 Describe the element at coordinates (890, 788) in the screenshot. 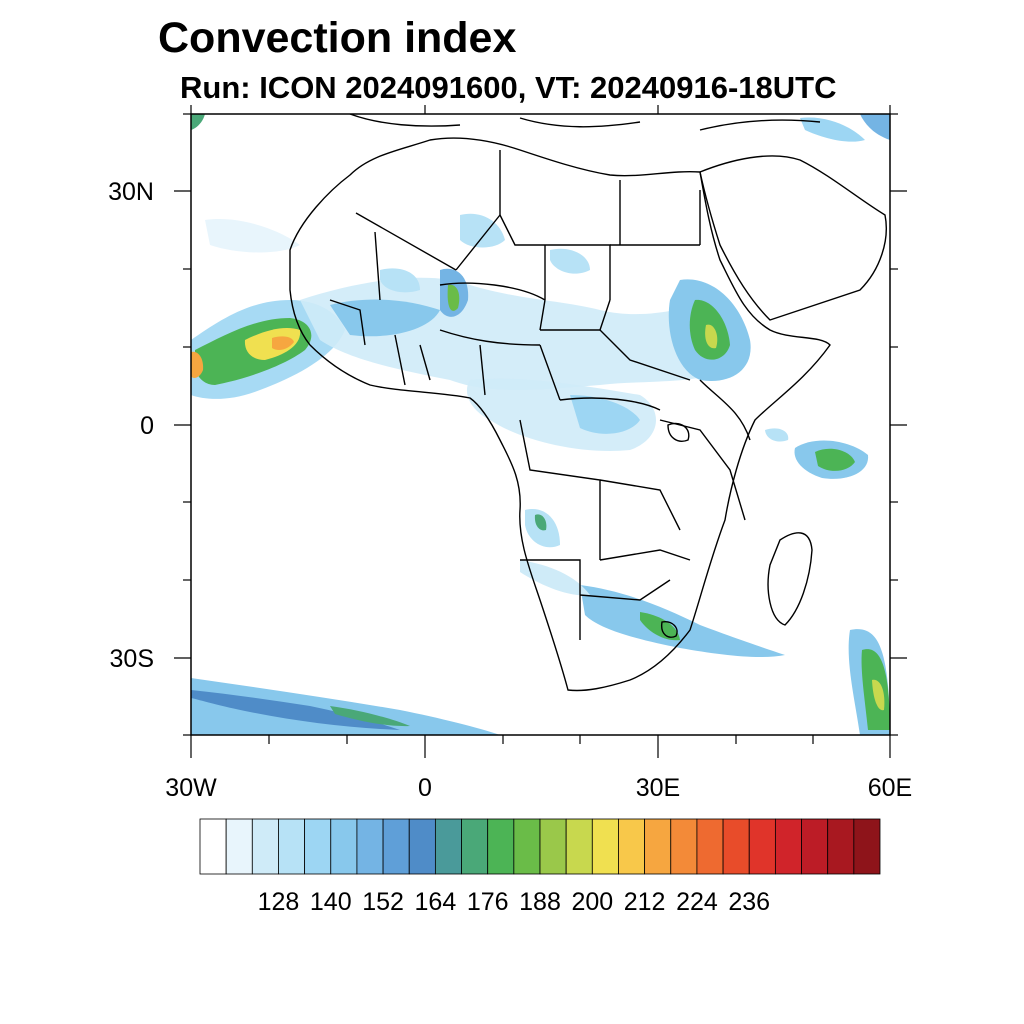

I see `lon-label-60e: 60E` at that location.